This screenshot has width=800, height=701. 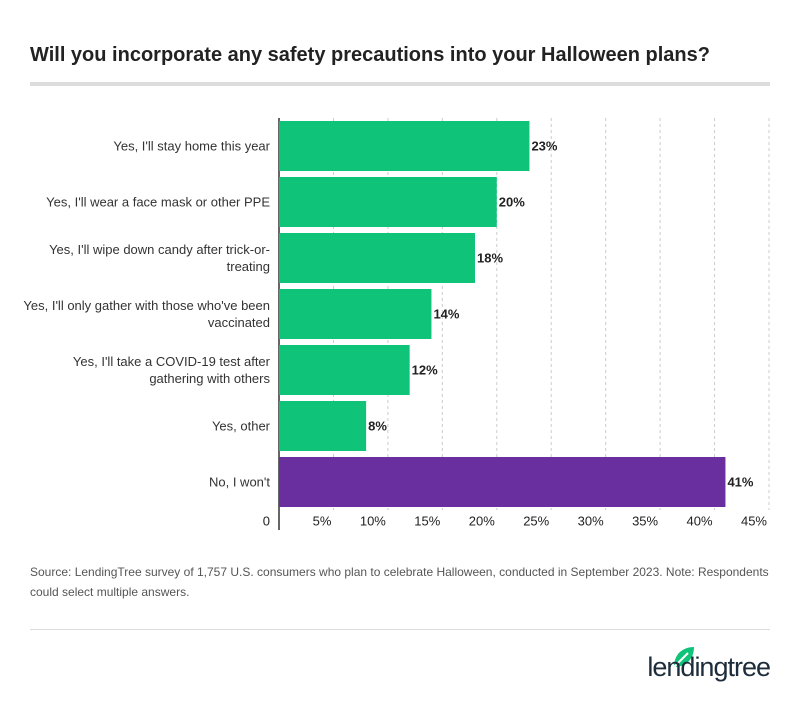 I want to click on x-tick-label: 10%, so click(x=373, y=520).